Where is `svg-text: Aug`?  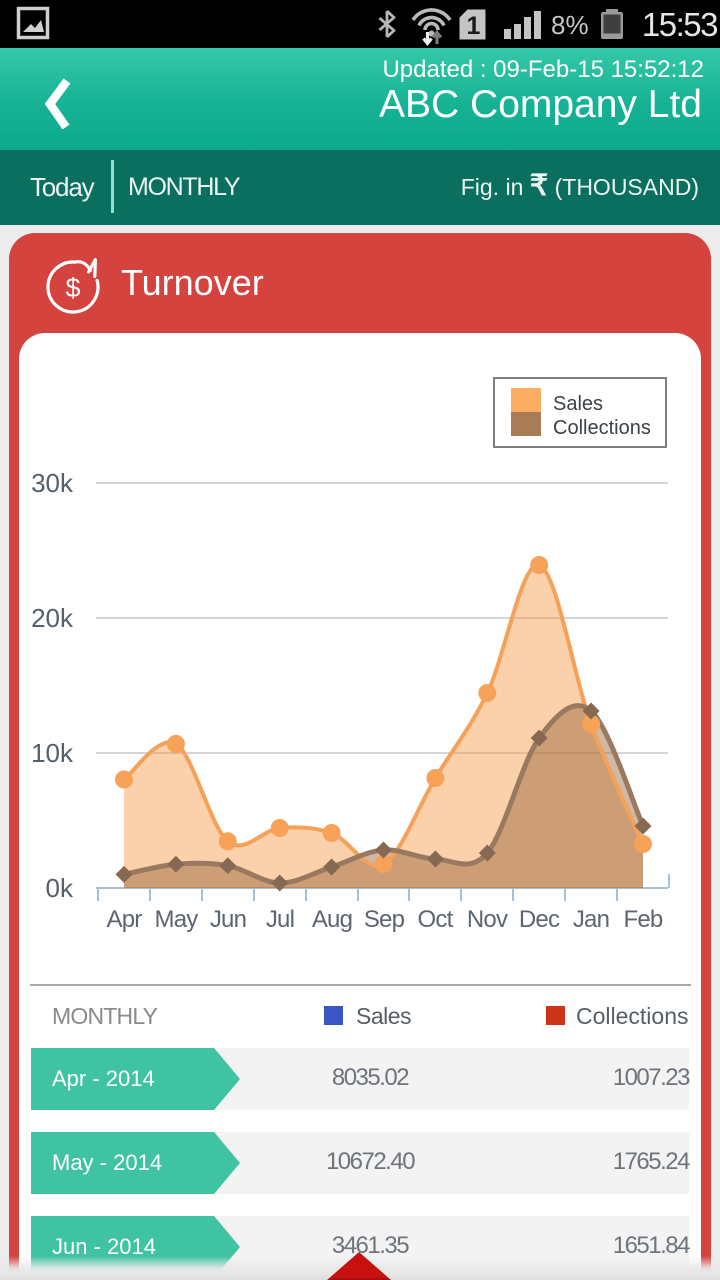
svg-text: Aug is located at coordinates (332, 919).